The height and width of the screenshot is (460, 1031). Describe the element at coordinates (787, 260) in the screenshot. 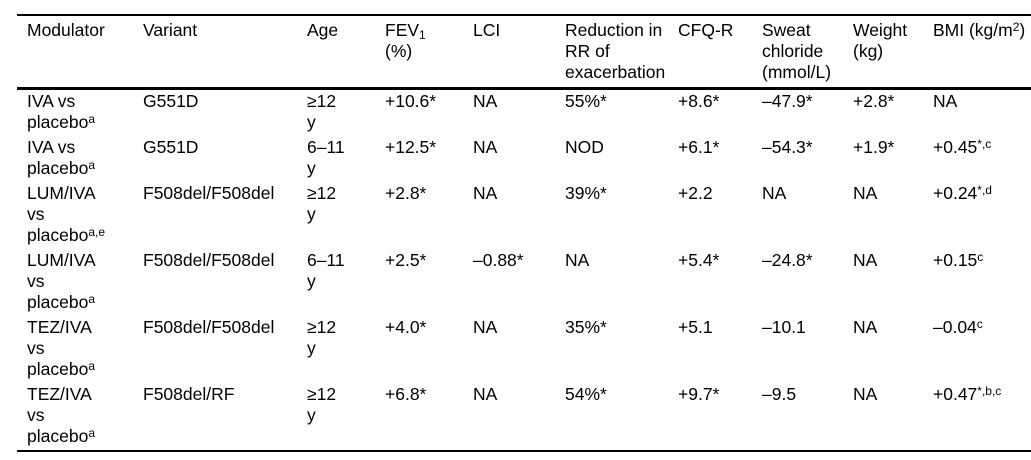

I see `text-segment: –24.8*` at that location.